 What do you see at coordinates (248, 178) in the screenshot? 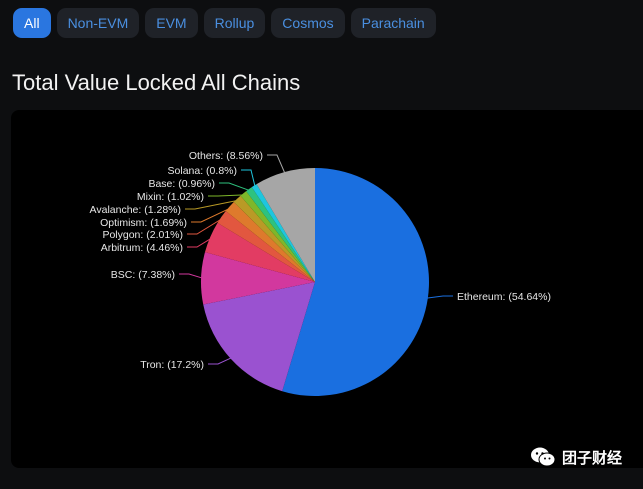
I see `leader-line-solana` at bounding box center [248, 178].